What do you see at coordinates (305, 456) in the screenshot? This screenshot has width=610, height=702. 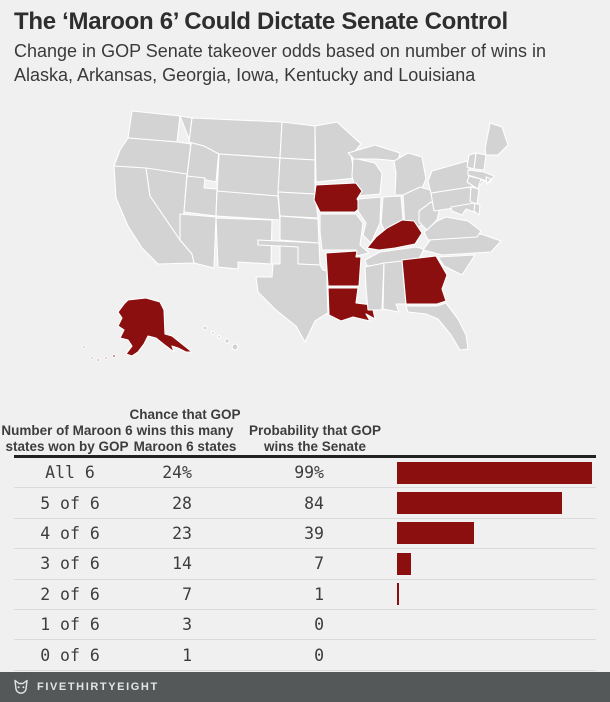 I see `header-rule` at bounding box center [305, 456].